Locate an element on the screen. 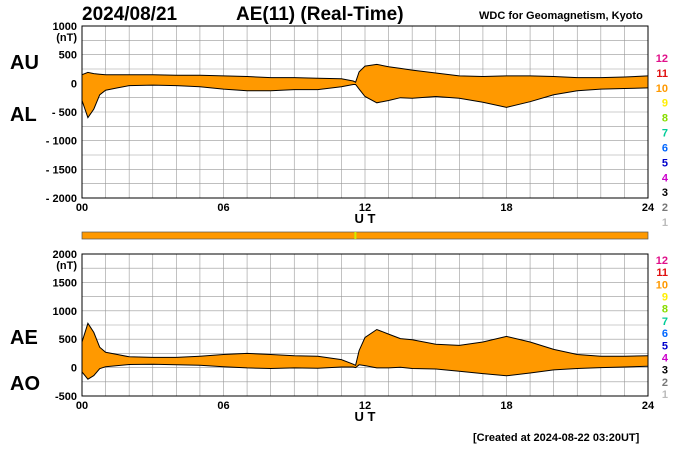 This screenshot has height=450, width=700. series-line-al is located at coordinates (365, 101).